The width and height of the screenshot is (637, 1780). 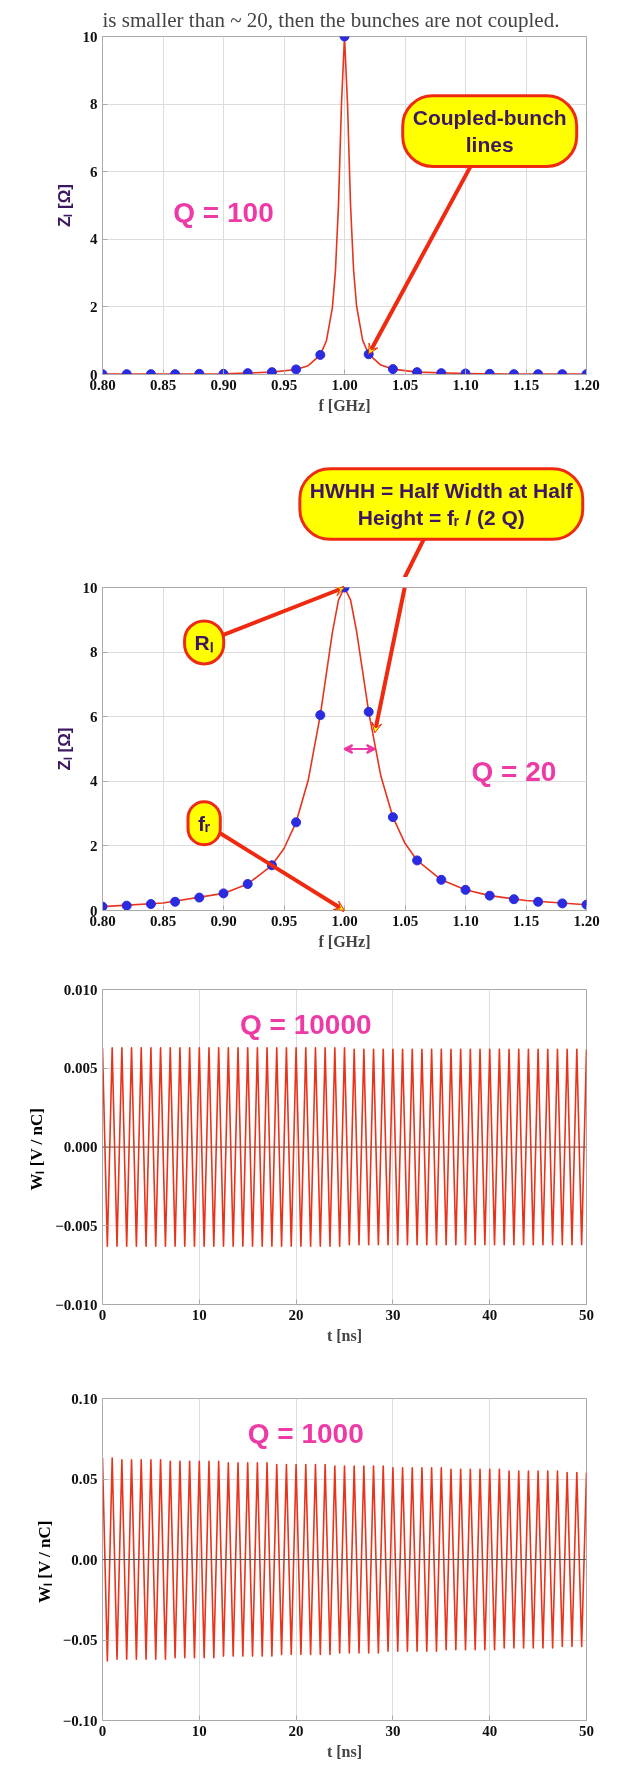 I want to click on y-tick-label: 0.005, so click(x=80, y=1068).